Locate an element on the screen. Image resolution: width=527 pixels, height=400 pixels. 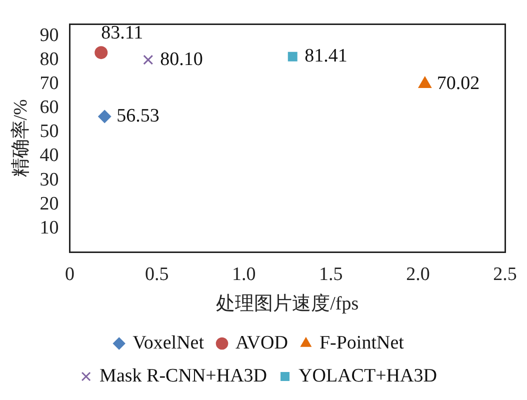
data-label: 70.02 is located at coordinates (458, 83).